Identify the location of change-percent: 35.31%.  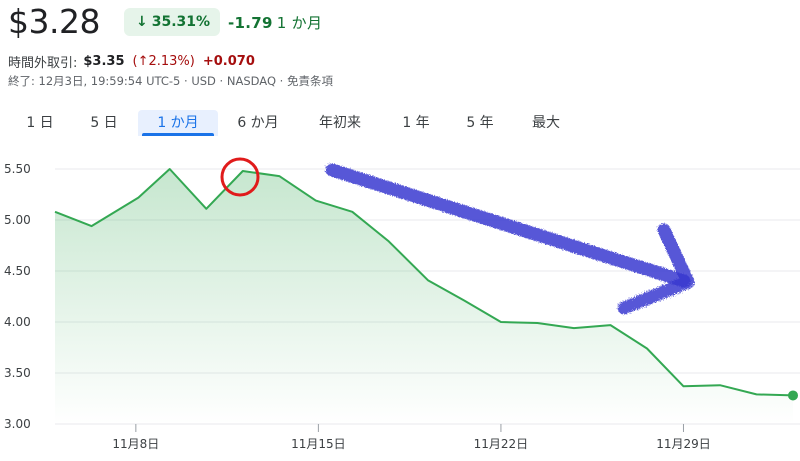
(181, 22).